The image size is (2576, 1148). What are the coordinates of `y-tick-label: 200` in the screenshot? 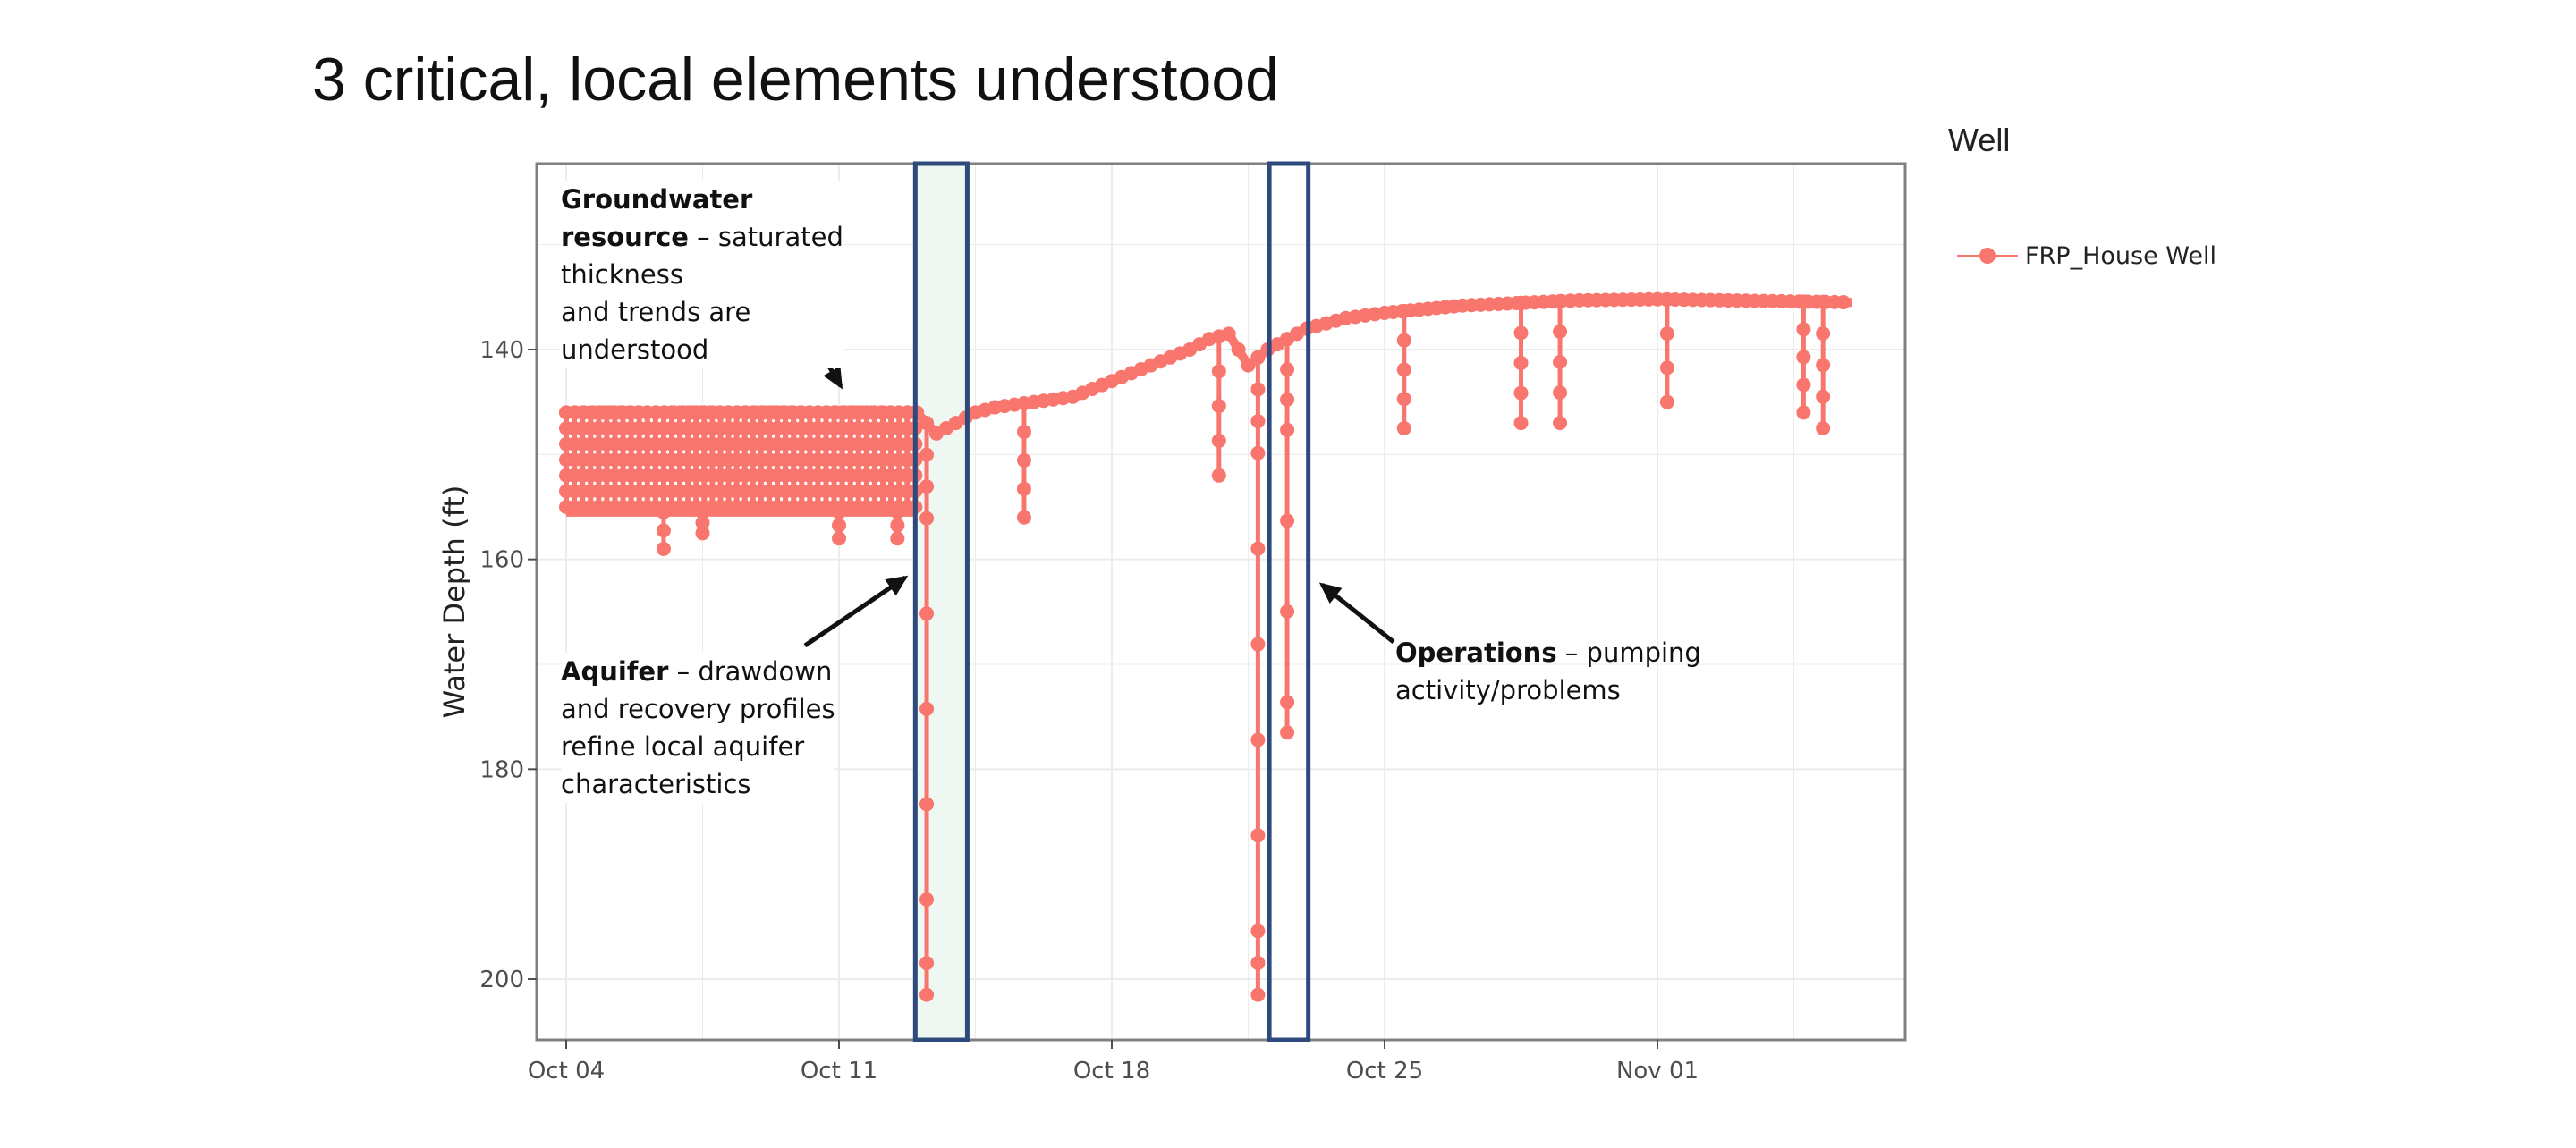 It's located at (501, 980).